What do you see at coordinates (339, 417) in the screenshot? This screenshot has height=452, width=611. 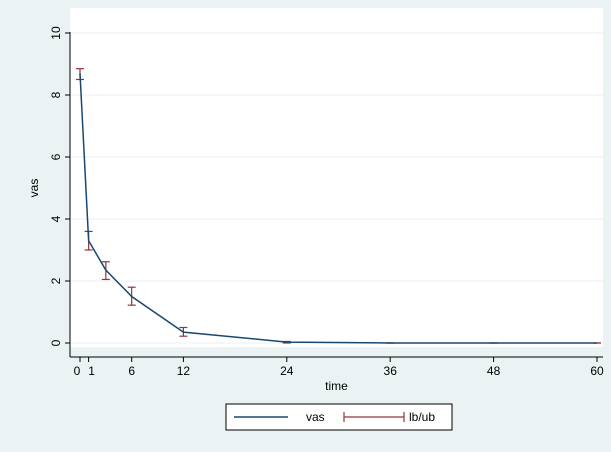 I see `legend: vas lb/ub` at bounding box center [339, 417].